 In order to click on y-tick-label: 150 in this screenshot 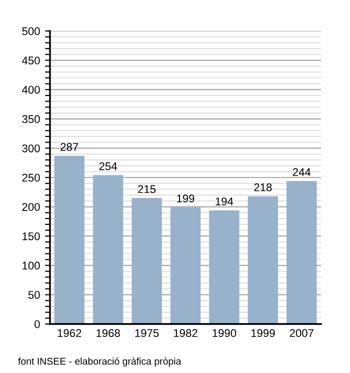, I will do `click(31, 236)`.